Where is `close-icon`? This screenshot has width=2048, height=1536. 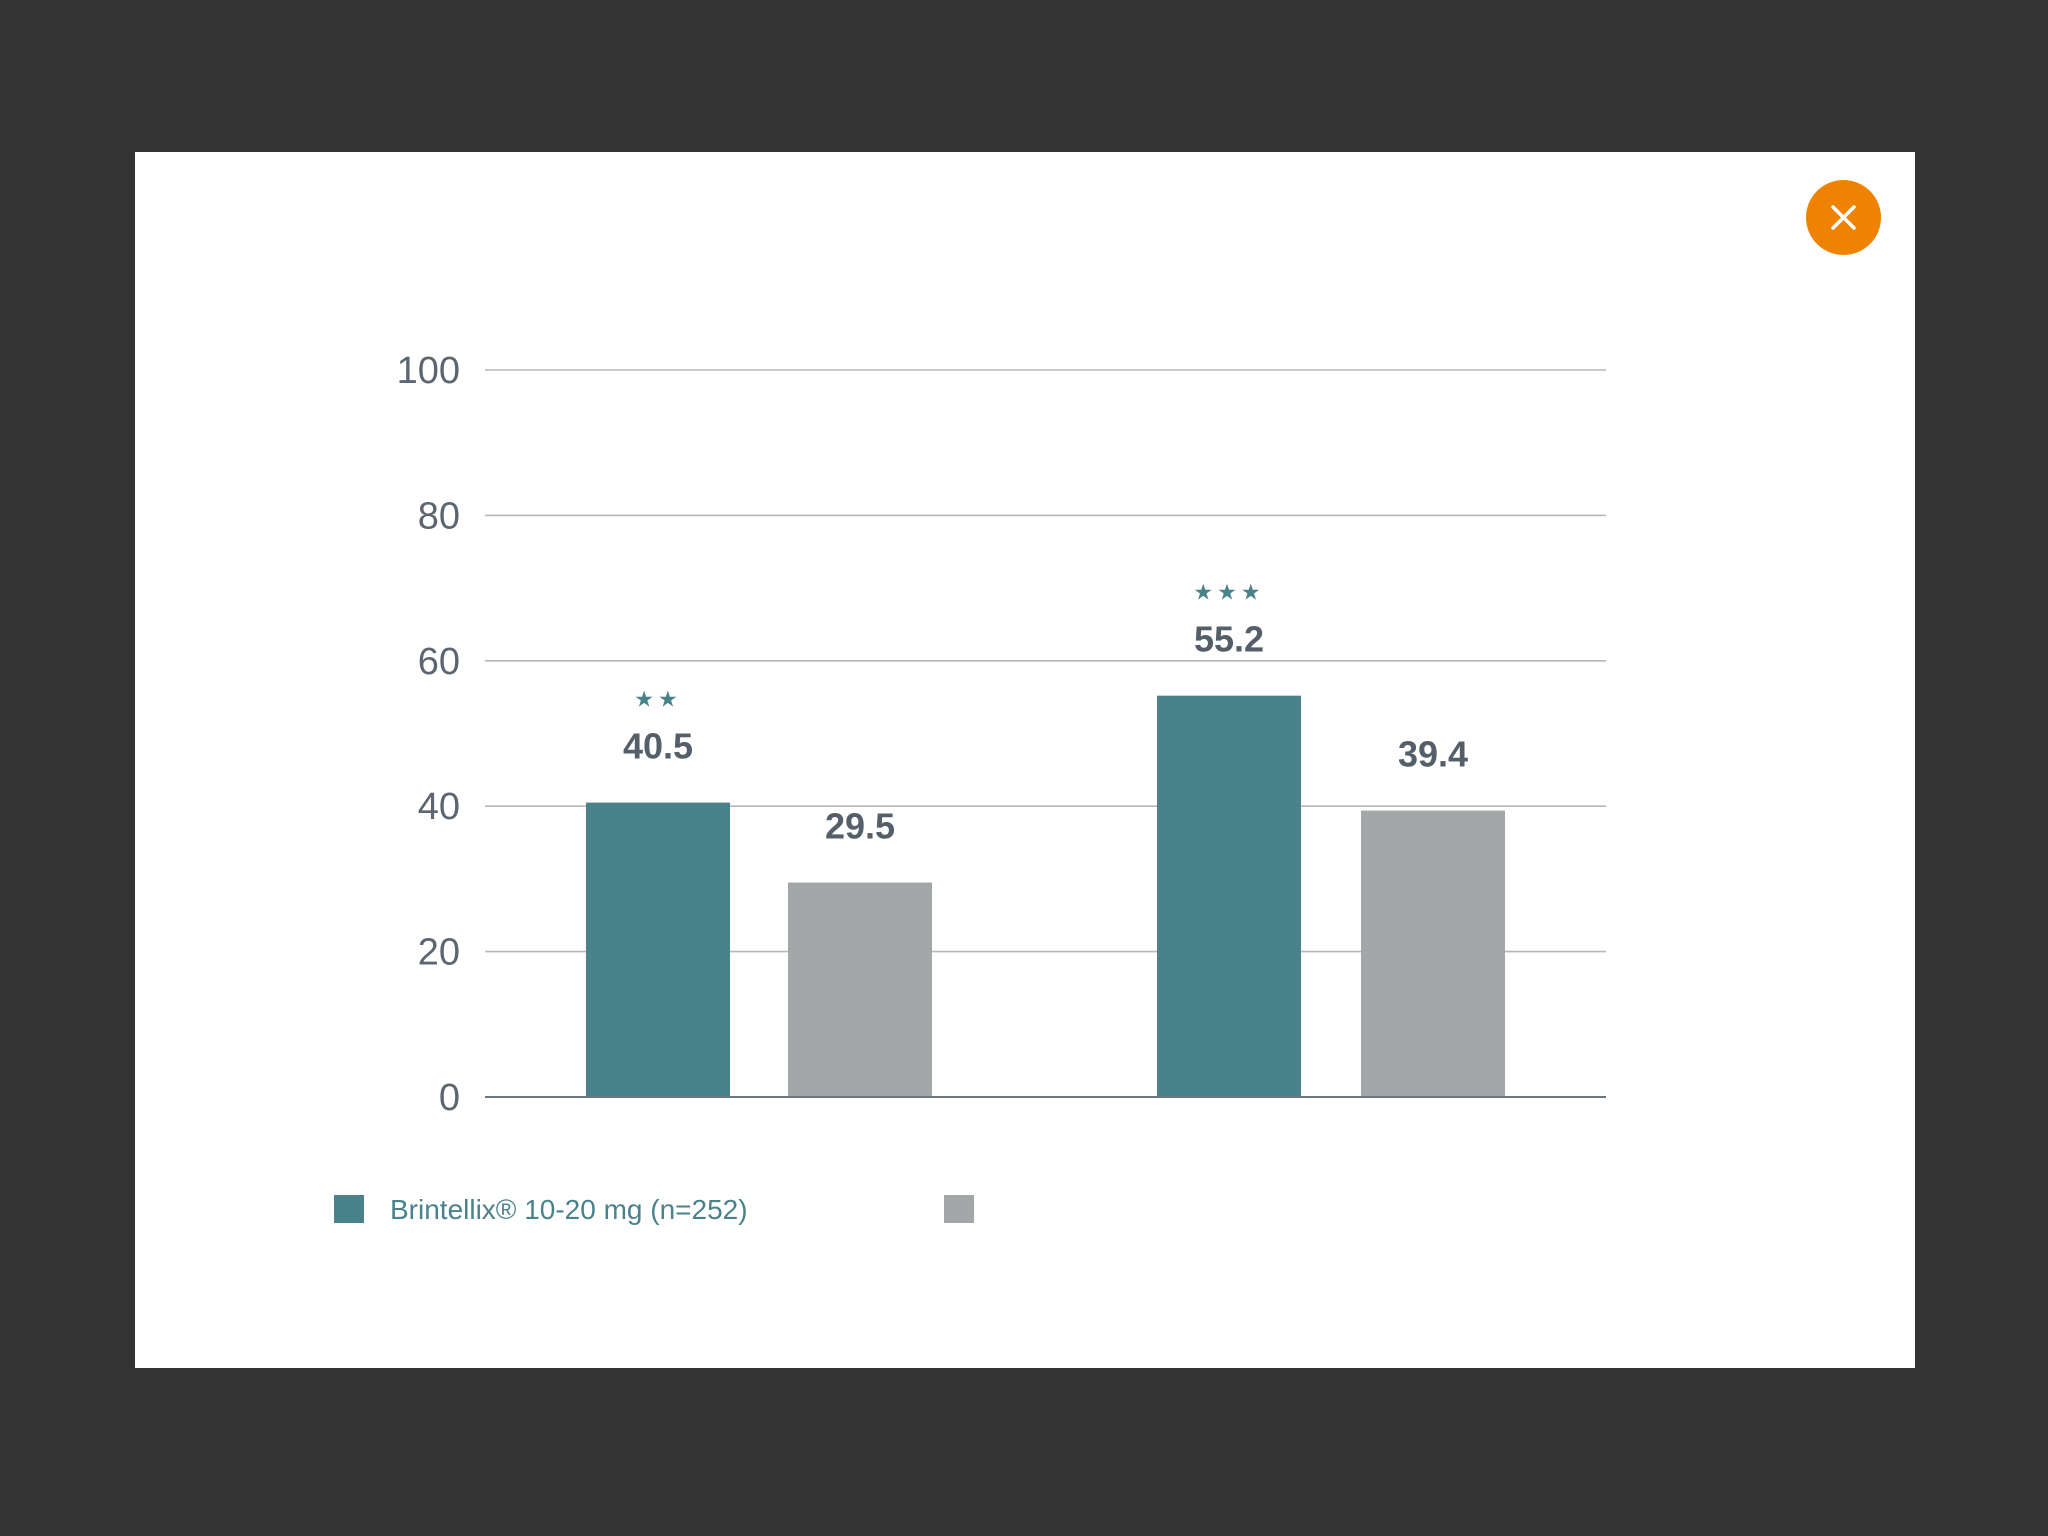 close-icon is located at coordinates (1843, 217).